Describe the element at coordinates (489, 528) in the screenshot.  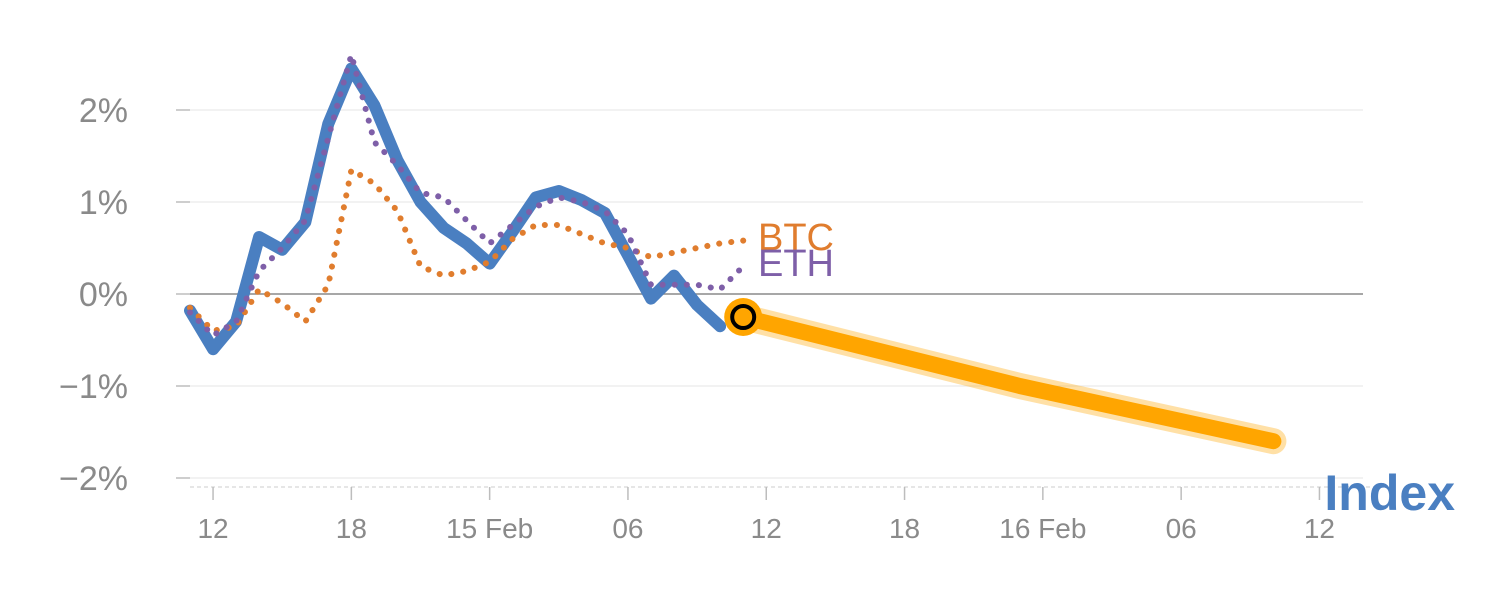
I see `x-tick-label: 15 Feb` at that location.